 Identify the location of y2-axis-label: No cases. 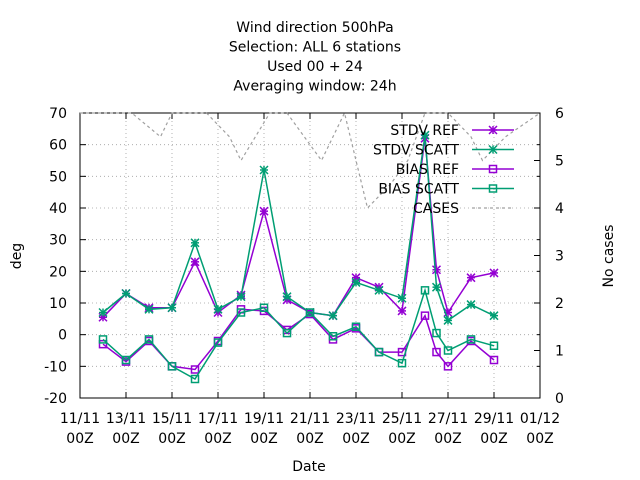
(609, 256).